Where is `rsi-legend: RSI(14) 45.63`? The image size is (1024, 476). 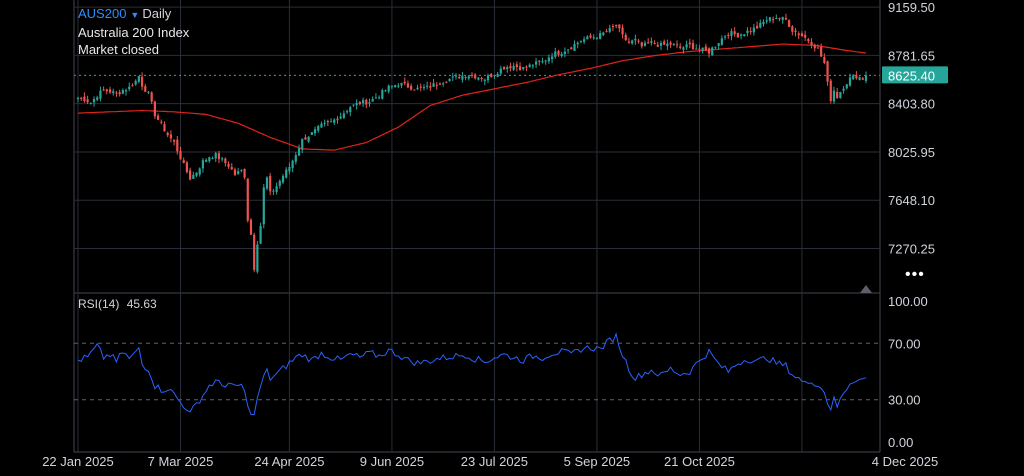
rsi-legend: RSI(14) 45.63 is located at coordinates (117, 304).